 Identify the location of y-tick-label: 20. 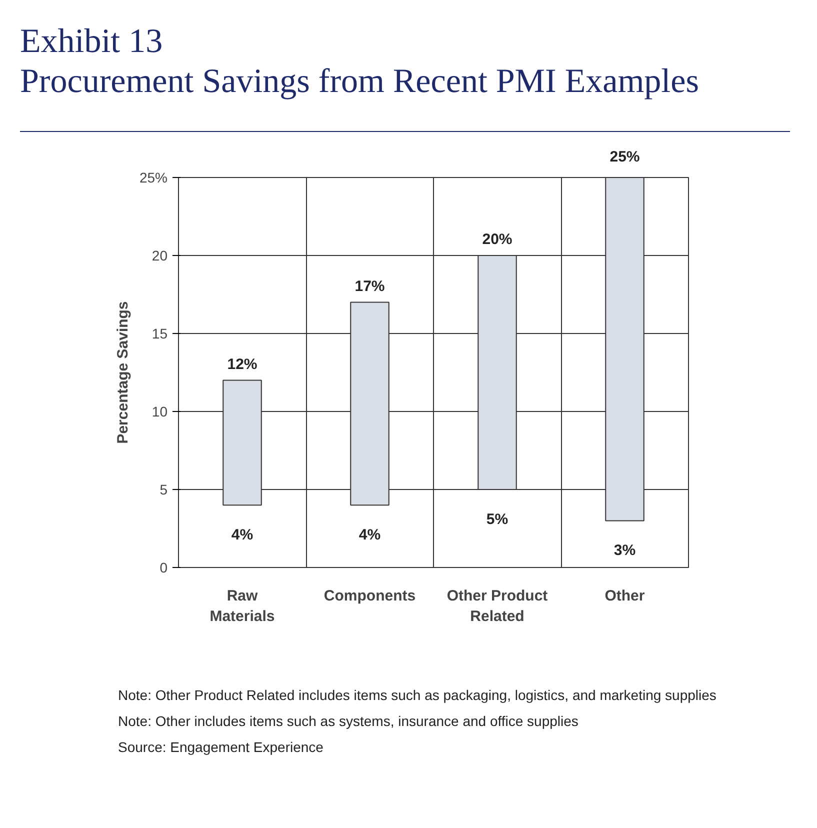
(160, 256).